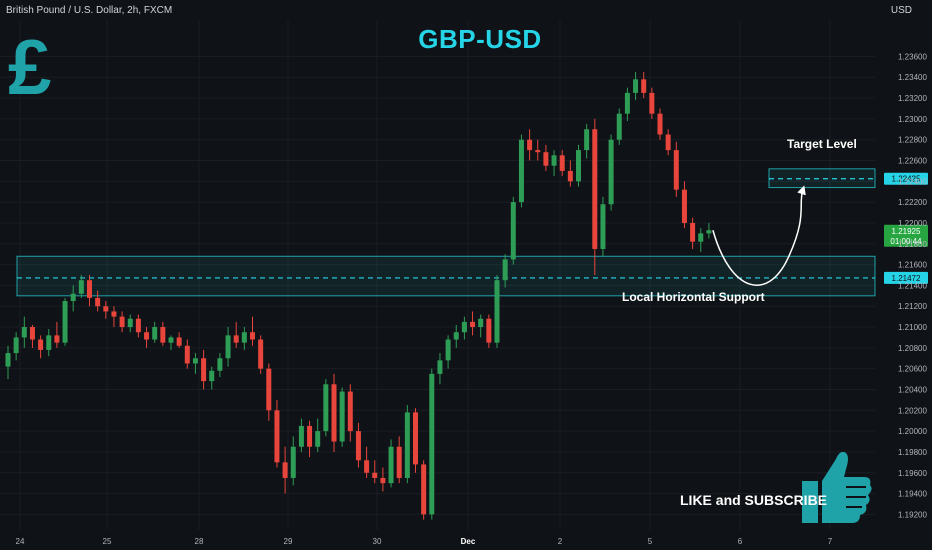 The width and height of the screenshot is (932, 550). I want to click on support-price-tag-bg, so click(906, 277).